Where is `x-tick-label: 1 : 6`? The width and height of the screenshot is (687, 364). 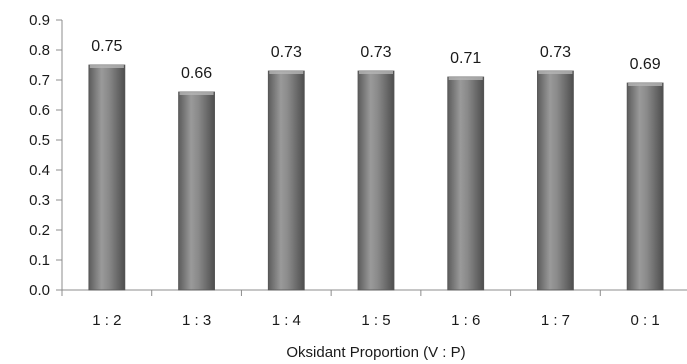
x-tick-label: 1 : 6 is located at coordinates (465, 320).